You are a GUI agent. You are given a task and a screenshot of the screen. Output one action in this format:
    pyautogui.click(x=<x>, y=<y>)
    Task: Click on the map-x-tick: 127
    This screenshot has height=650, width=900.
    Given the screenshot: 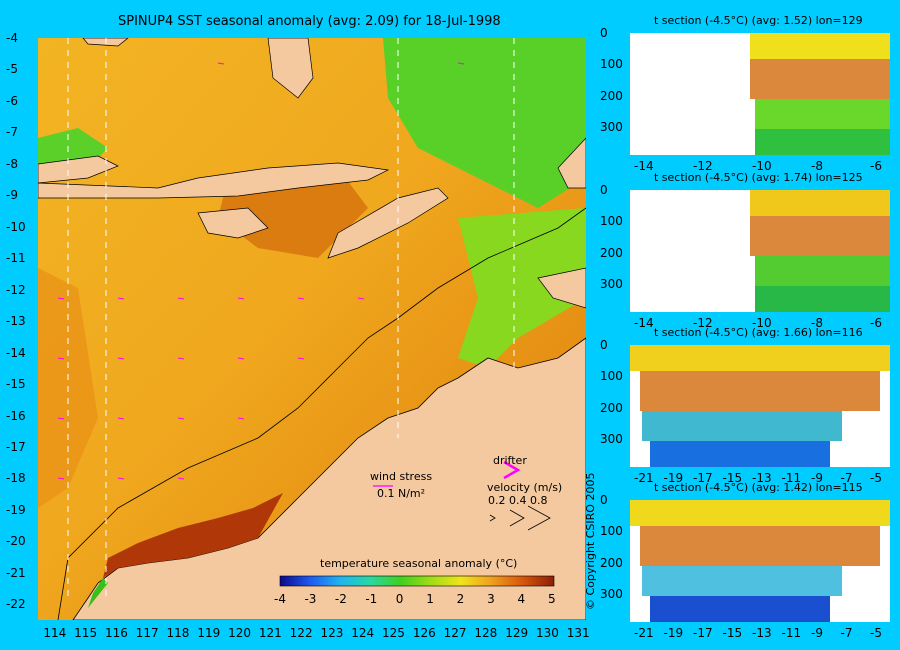 What is the action you would take?
    pyautogui.click(x=455, y=633)
    